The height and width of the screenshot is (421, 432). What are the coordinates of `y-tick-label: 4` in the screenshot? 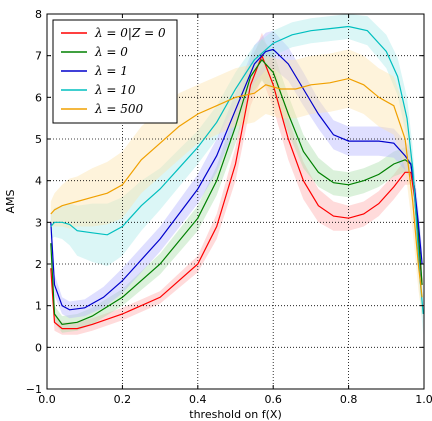 It's located at (38, 181).